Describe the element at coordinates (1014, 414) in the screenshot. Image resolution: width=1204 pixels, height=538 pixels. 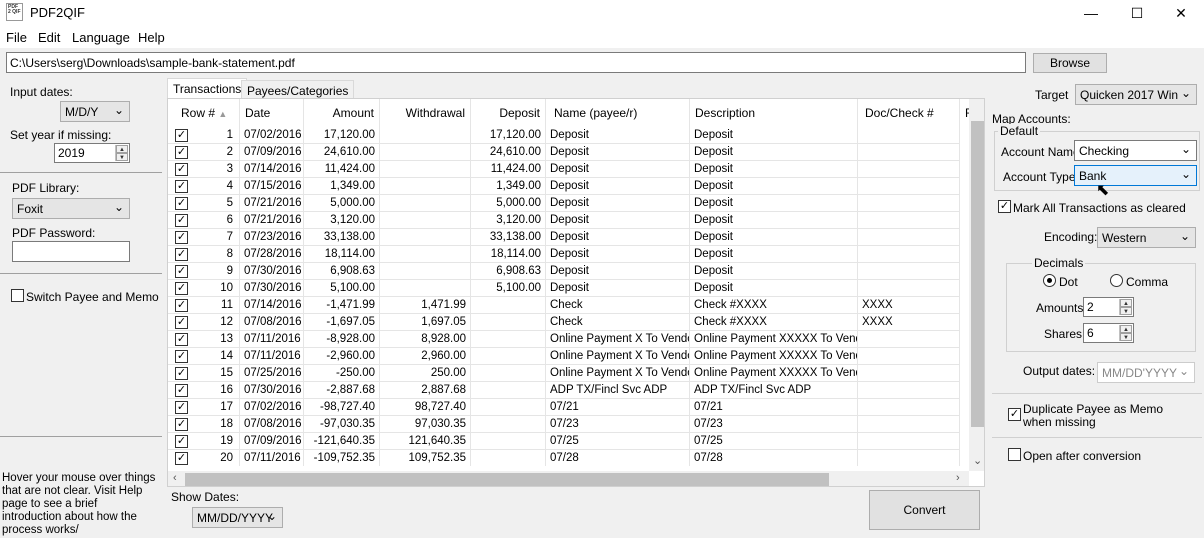
I see `duplicate-payee-checkbox: ✓` at that location.